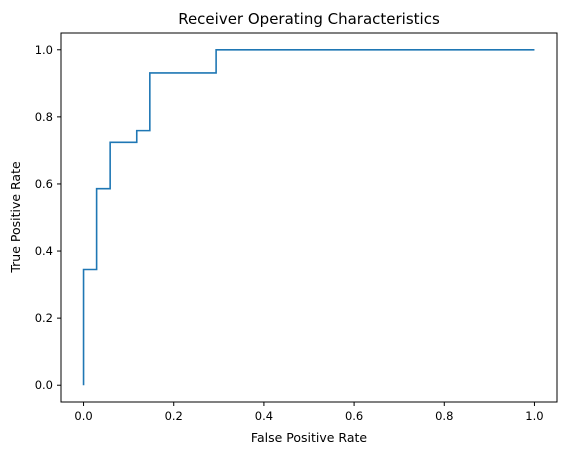 The height and width of the screenshot is (455, 567). I want to click on y-tick-label: 0.4, so click(44, 251).